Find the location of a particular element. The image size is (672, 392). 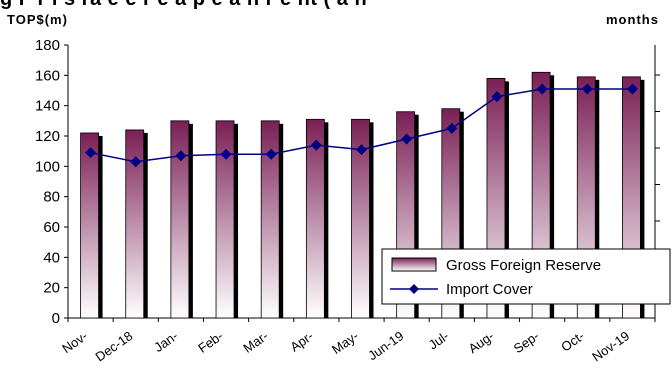

legend-bar-swatch is located at coordinates (414, 264).